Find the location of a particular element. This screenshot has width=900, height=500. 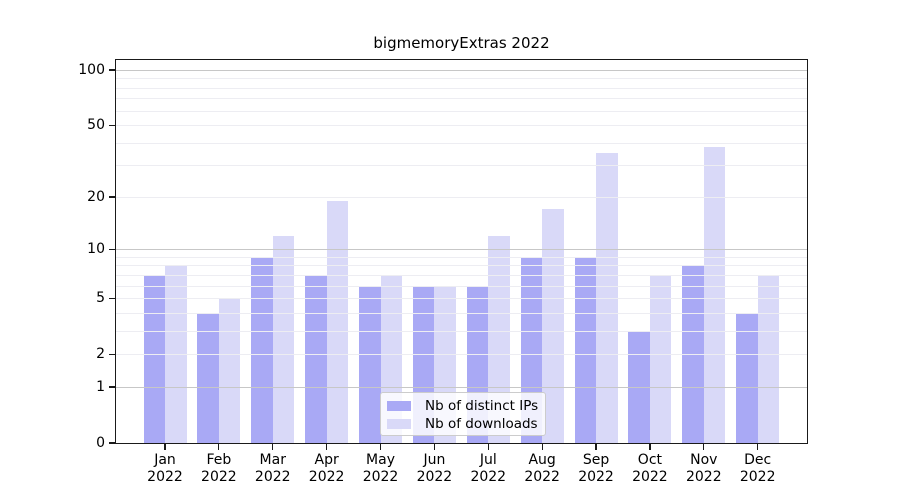

legend-label-distinct-ips: Nb of distinct IPs is located at coordinates (482, 406).